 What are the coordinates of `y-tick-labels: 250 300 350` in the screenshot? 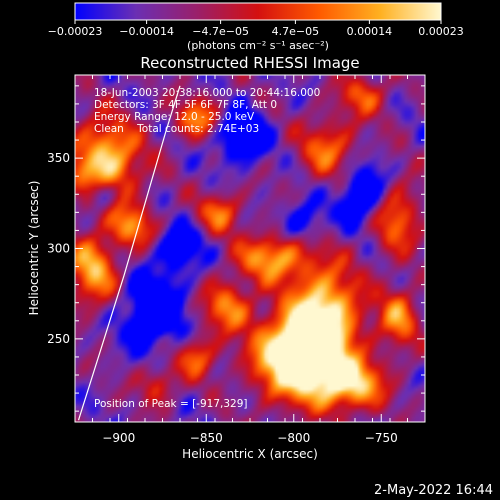 It's located at (58, 248).